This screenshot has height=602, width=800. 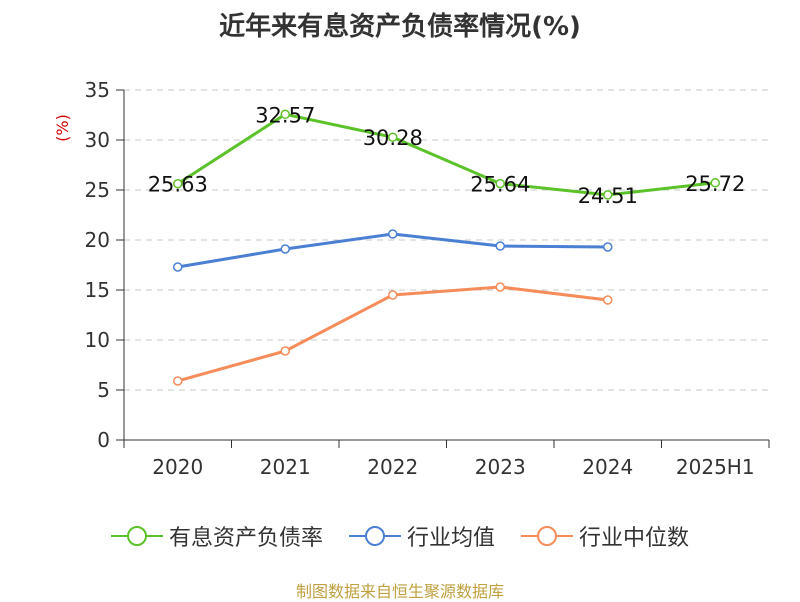 What do you see at coordinates (103, 440) in the screenshot?
I see `y-tick-label: 0` at bounding box center [103, 440].